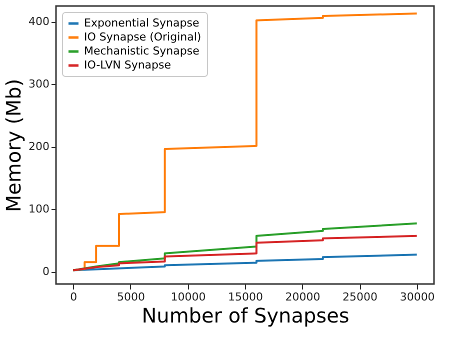  Describe the element at coordinates (39, 21) in the screenshot. I see `y-tick-label: 400` at that location.